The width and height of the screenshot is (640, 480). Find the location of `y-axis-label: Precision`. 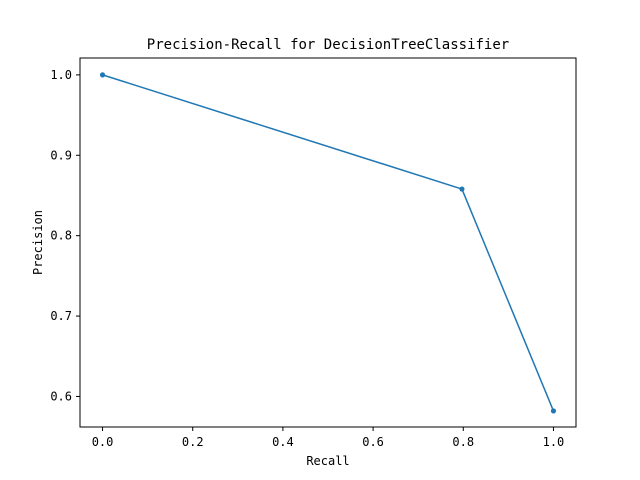

y-axis-label: Precision is located at coordinates (38, 242).